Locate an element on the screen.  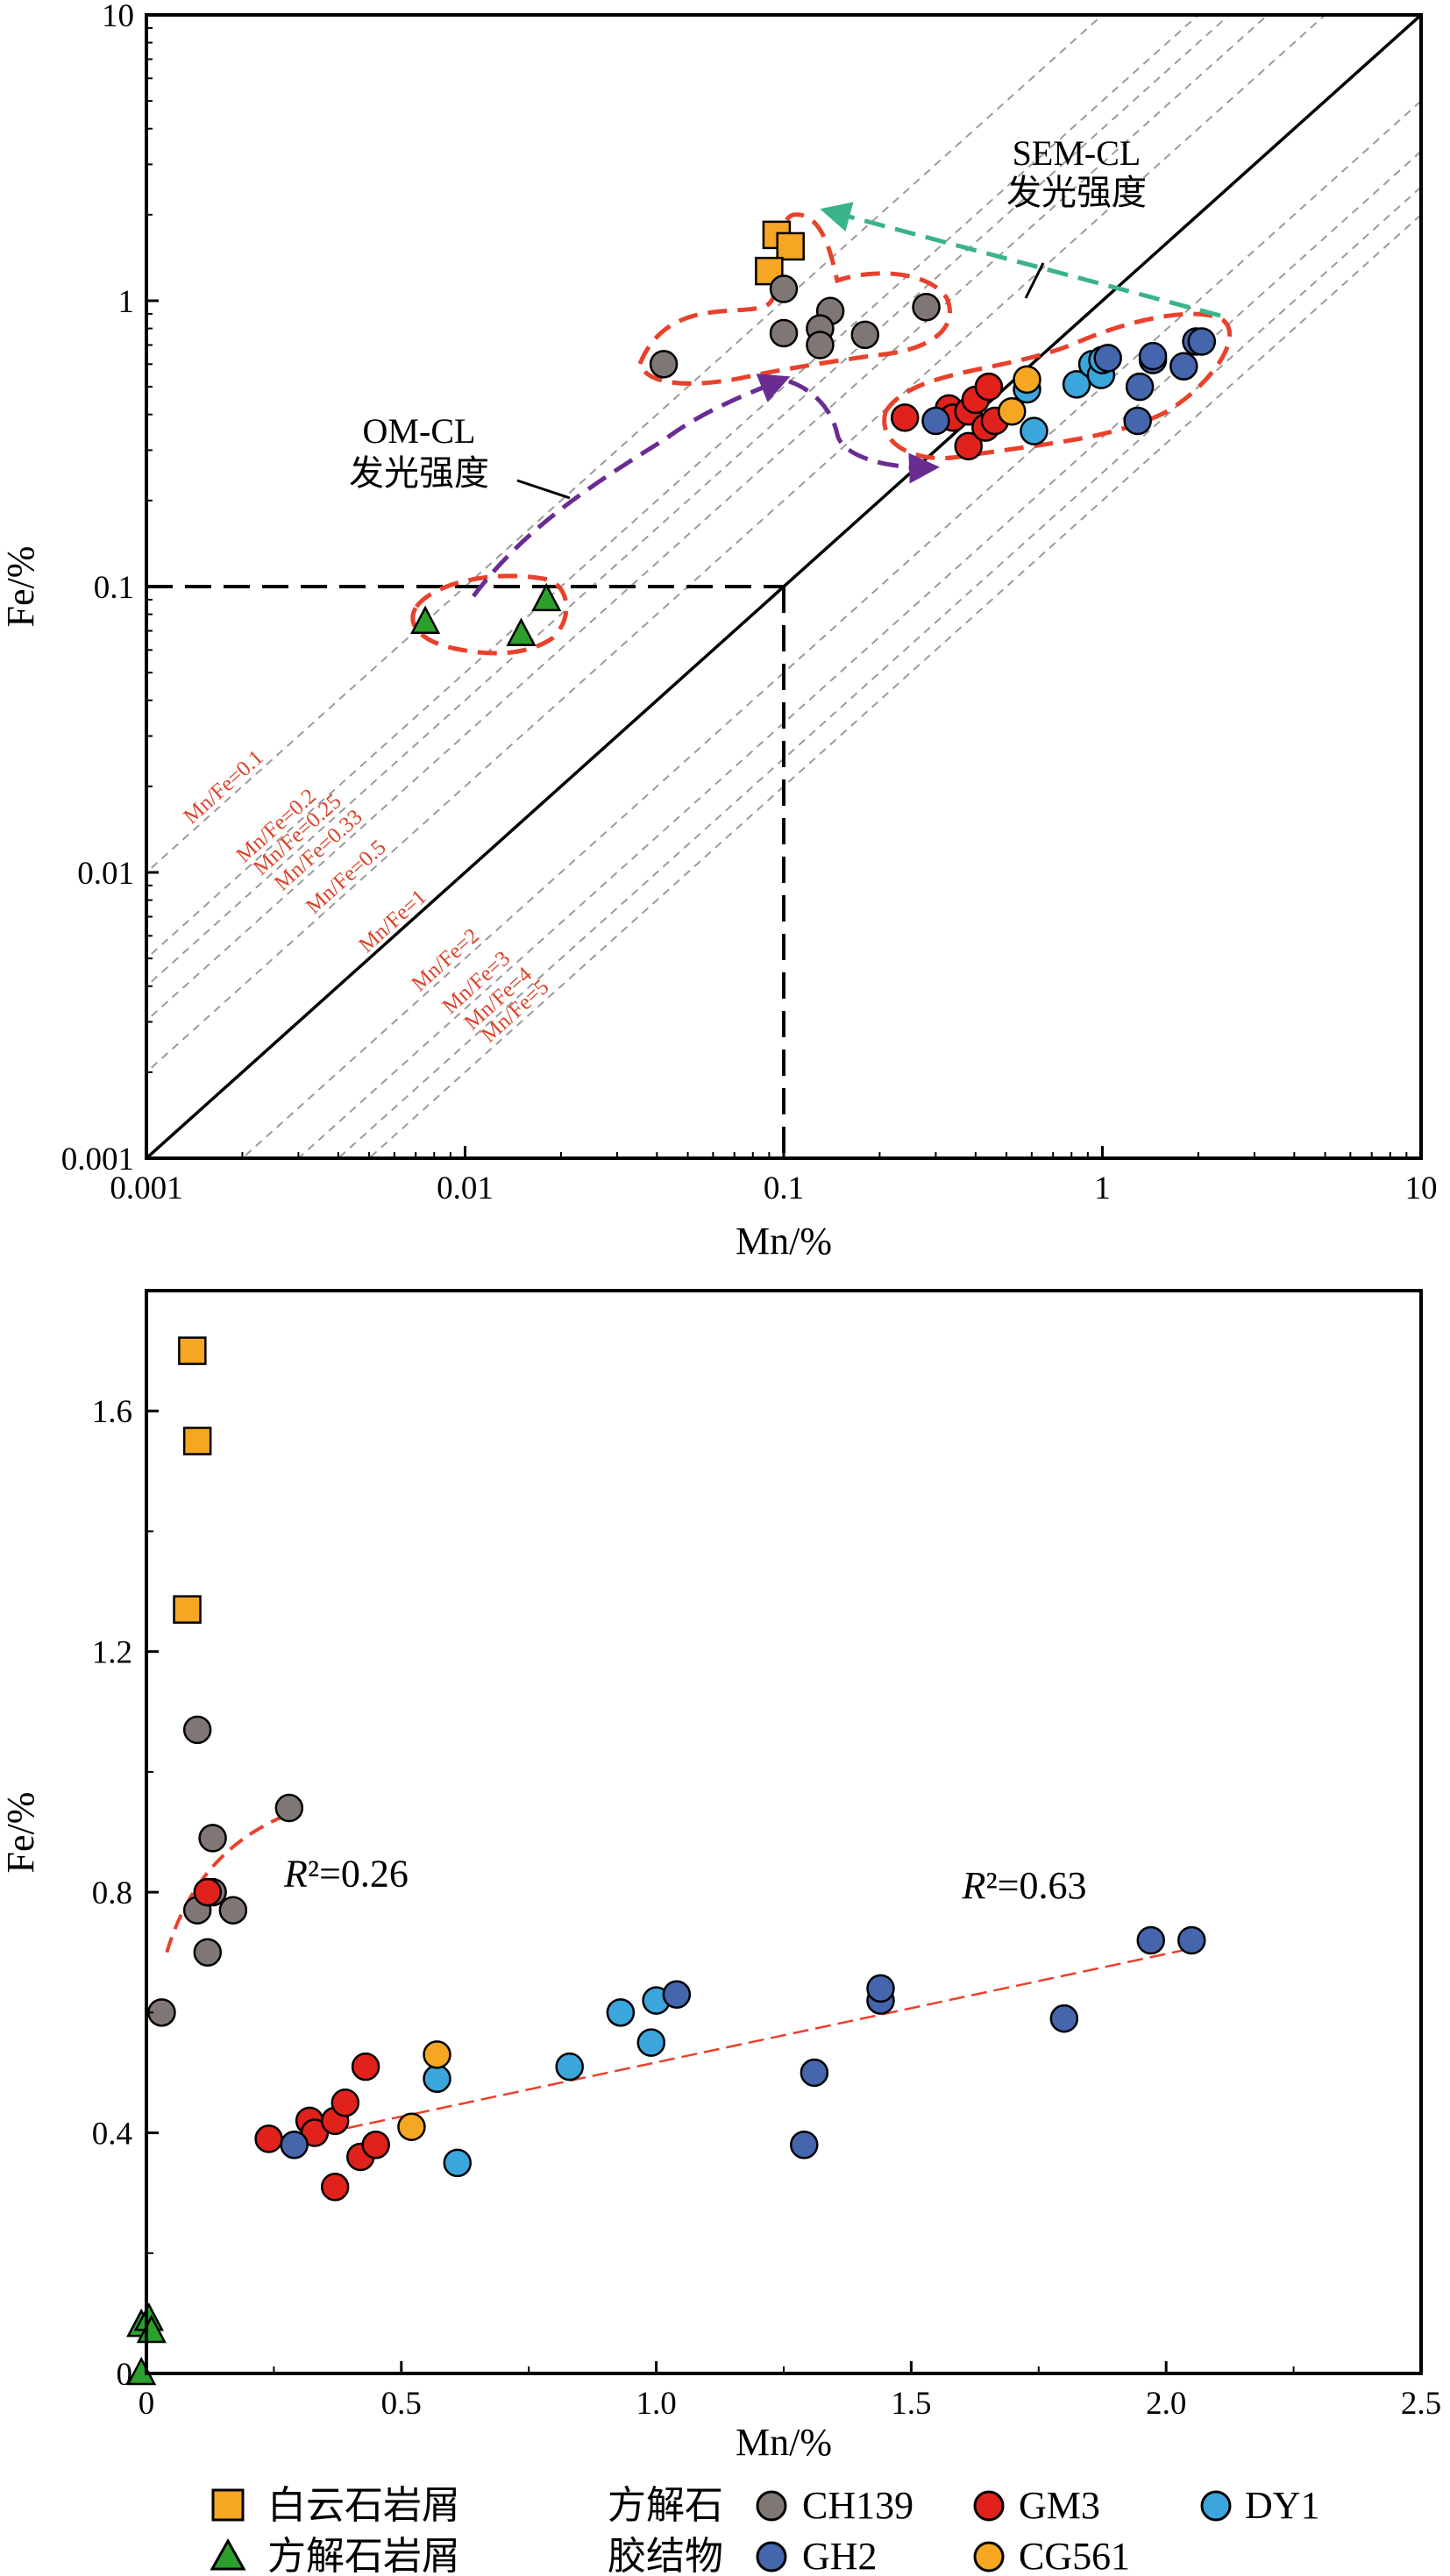
legend-item-ch139: CH139 is located at coordinates (834, 2505).